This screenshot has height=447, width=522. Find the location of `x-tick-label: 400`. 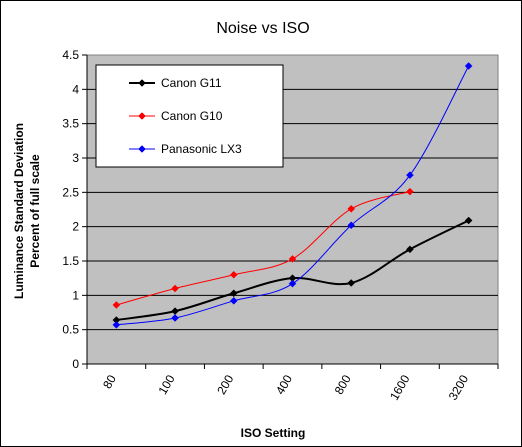

x-tick-label: 400 is located at coordinates (284, 384).